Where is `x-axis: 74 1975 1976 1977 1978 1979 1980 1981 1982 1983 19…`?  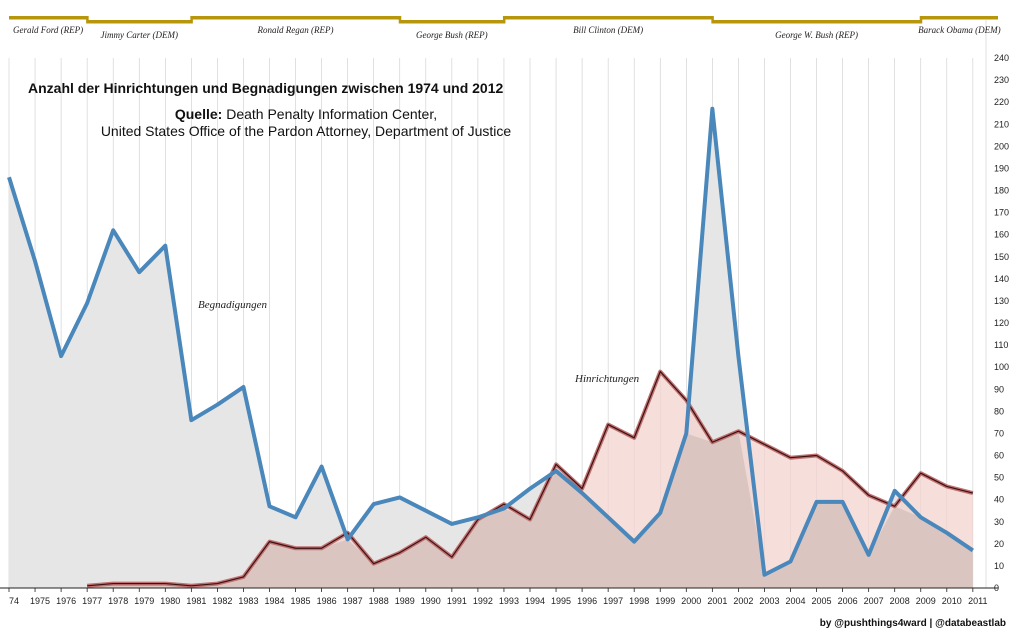 x-axis: 74 1975 1976 1977 1978 1979 1980 1981 1982 1983 19… is located at coordinates (499, 596).